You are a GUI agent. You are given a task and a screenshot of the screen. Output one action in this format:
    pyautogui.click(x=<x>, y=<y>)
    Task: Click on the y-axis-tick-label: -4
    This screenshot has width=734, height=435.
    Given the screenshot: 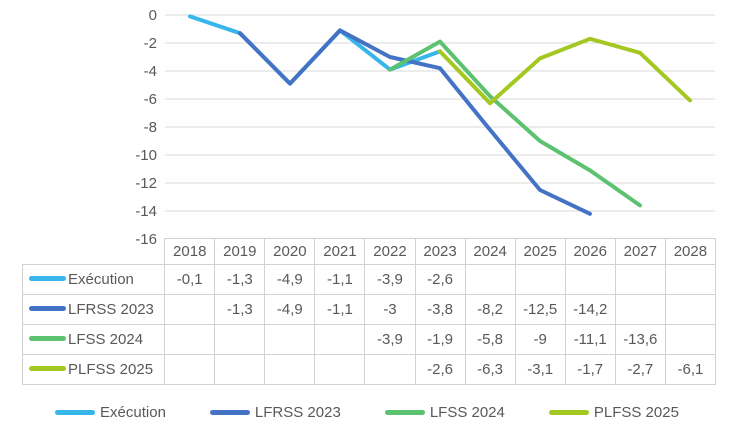 What is the action you would take?
    pyautogui.click(x=150, y=71)
    